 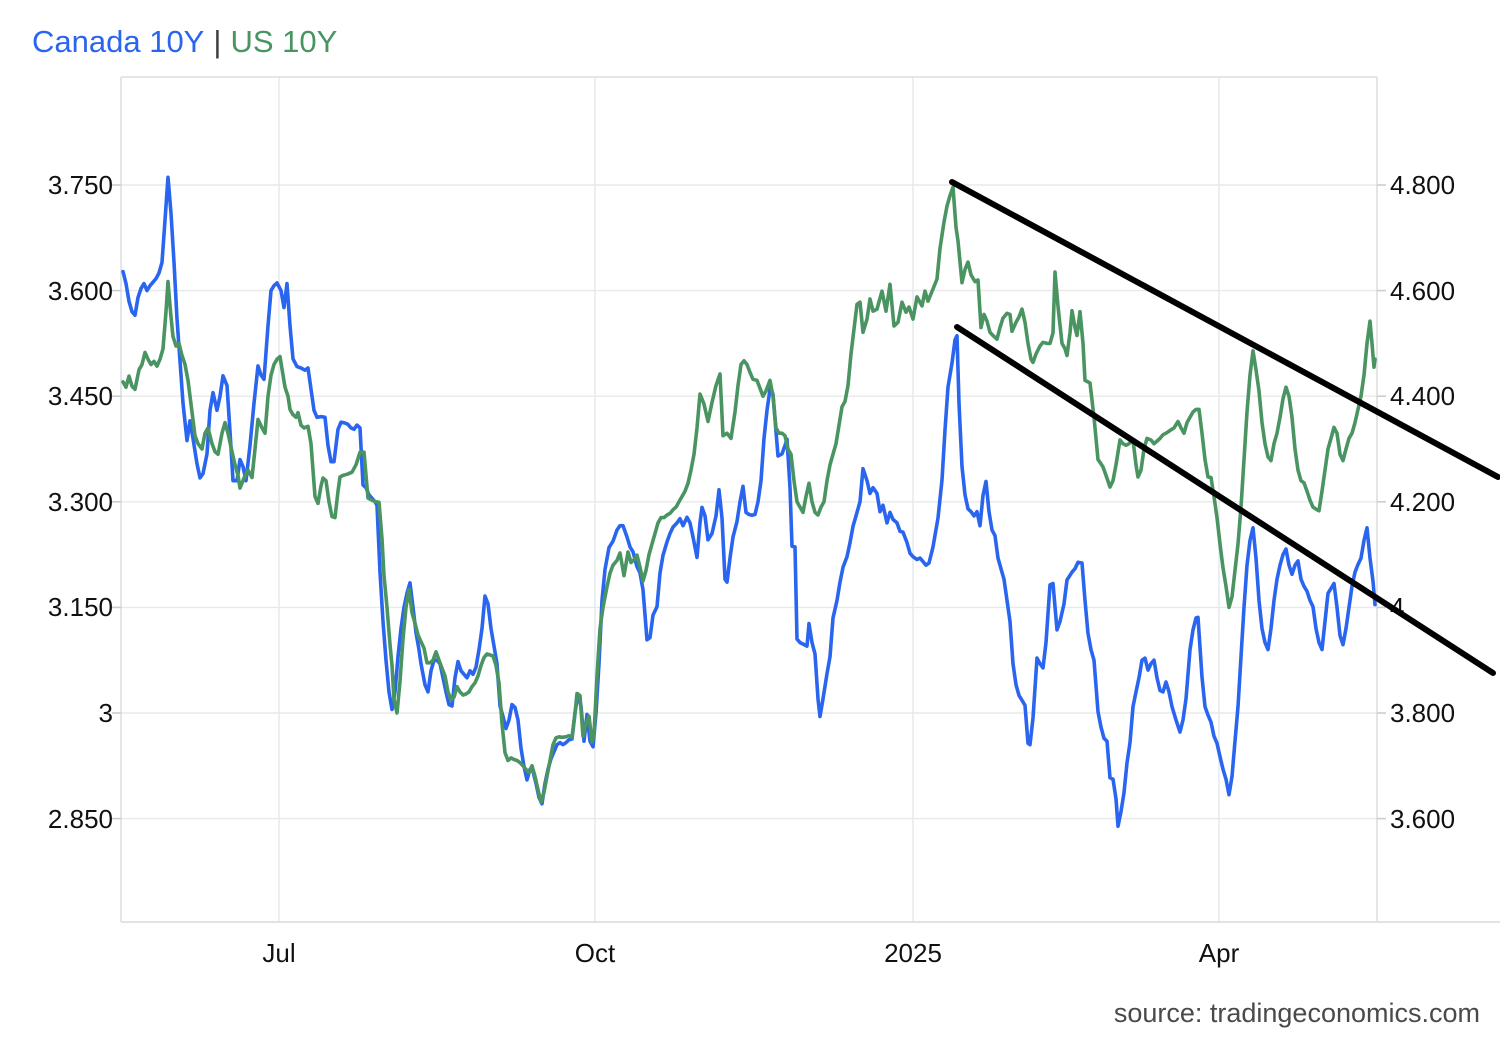 I want to click on y-axis-label-left-3.600: 3.600, so click(x=80, y=290).